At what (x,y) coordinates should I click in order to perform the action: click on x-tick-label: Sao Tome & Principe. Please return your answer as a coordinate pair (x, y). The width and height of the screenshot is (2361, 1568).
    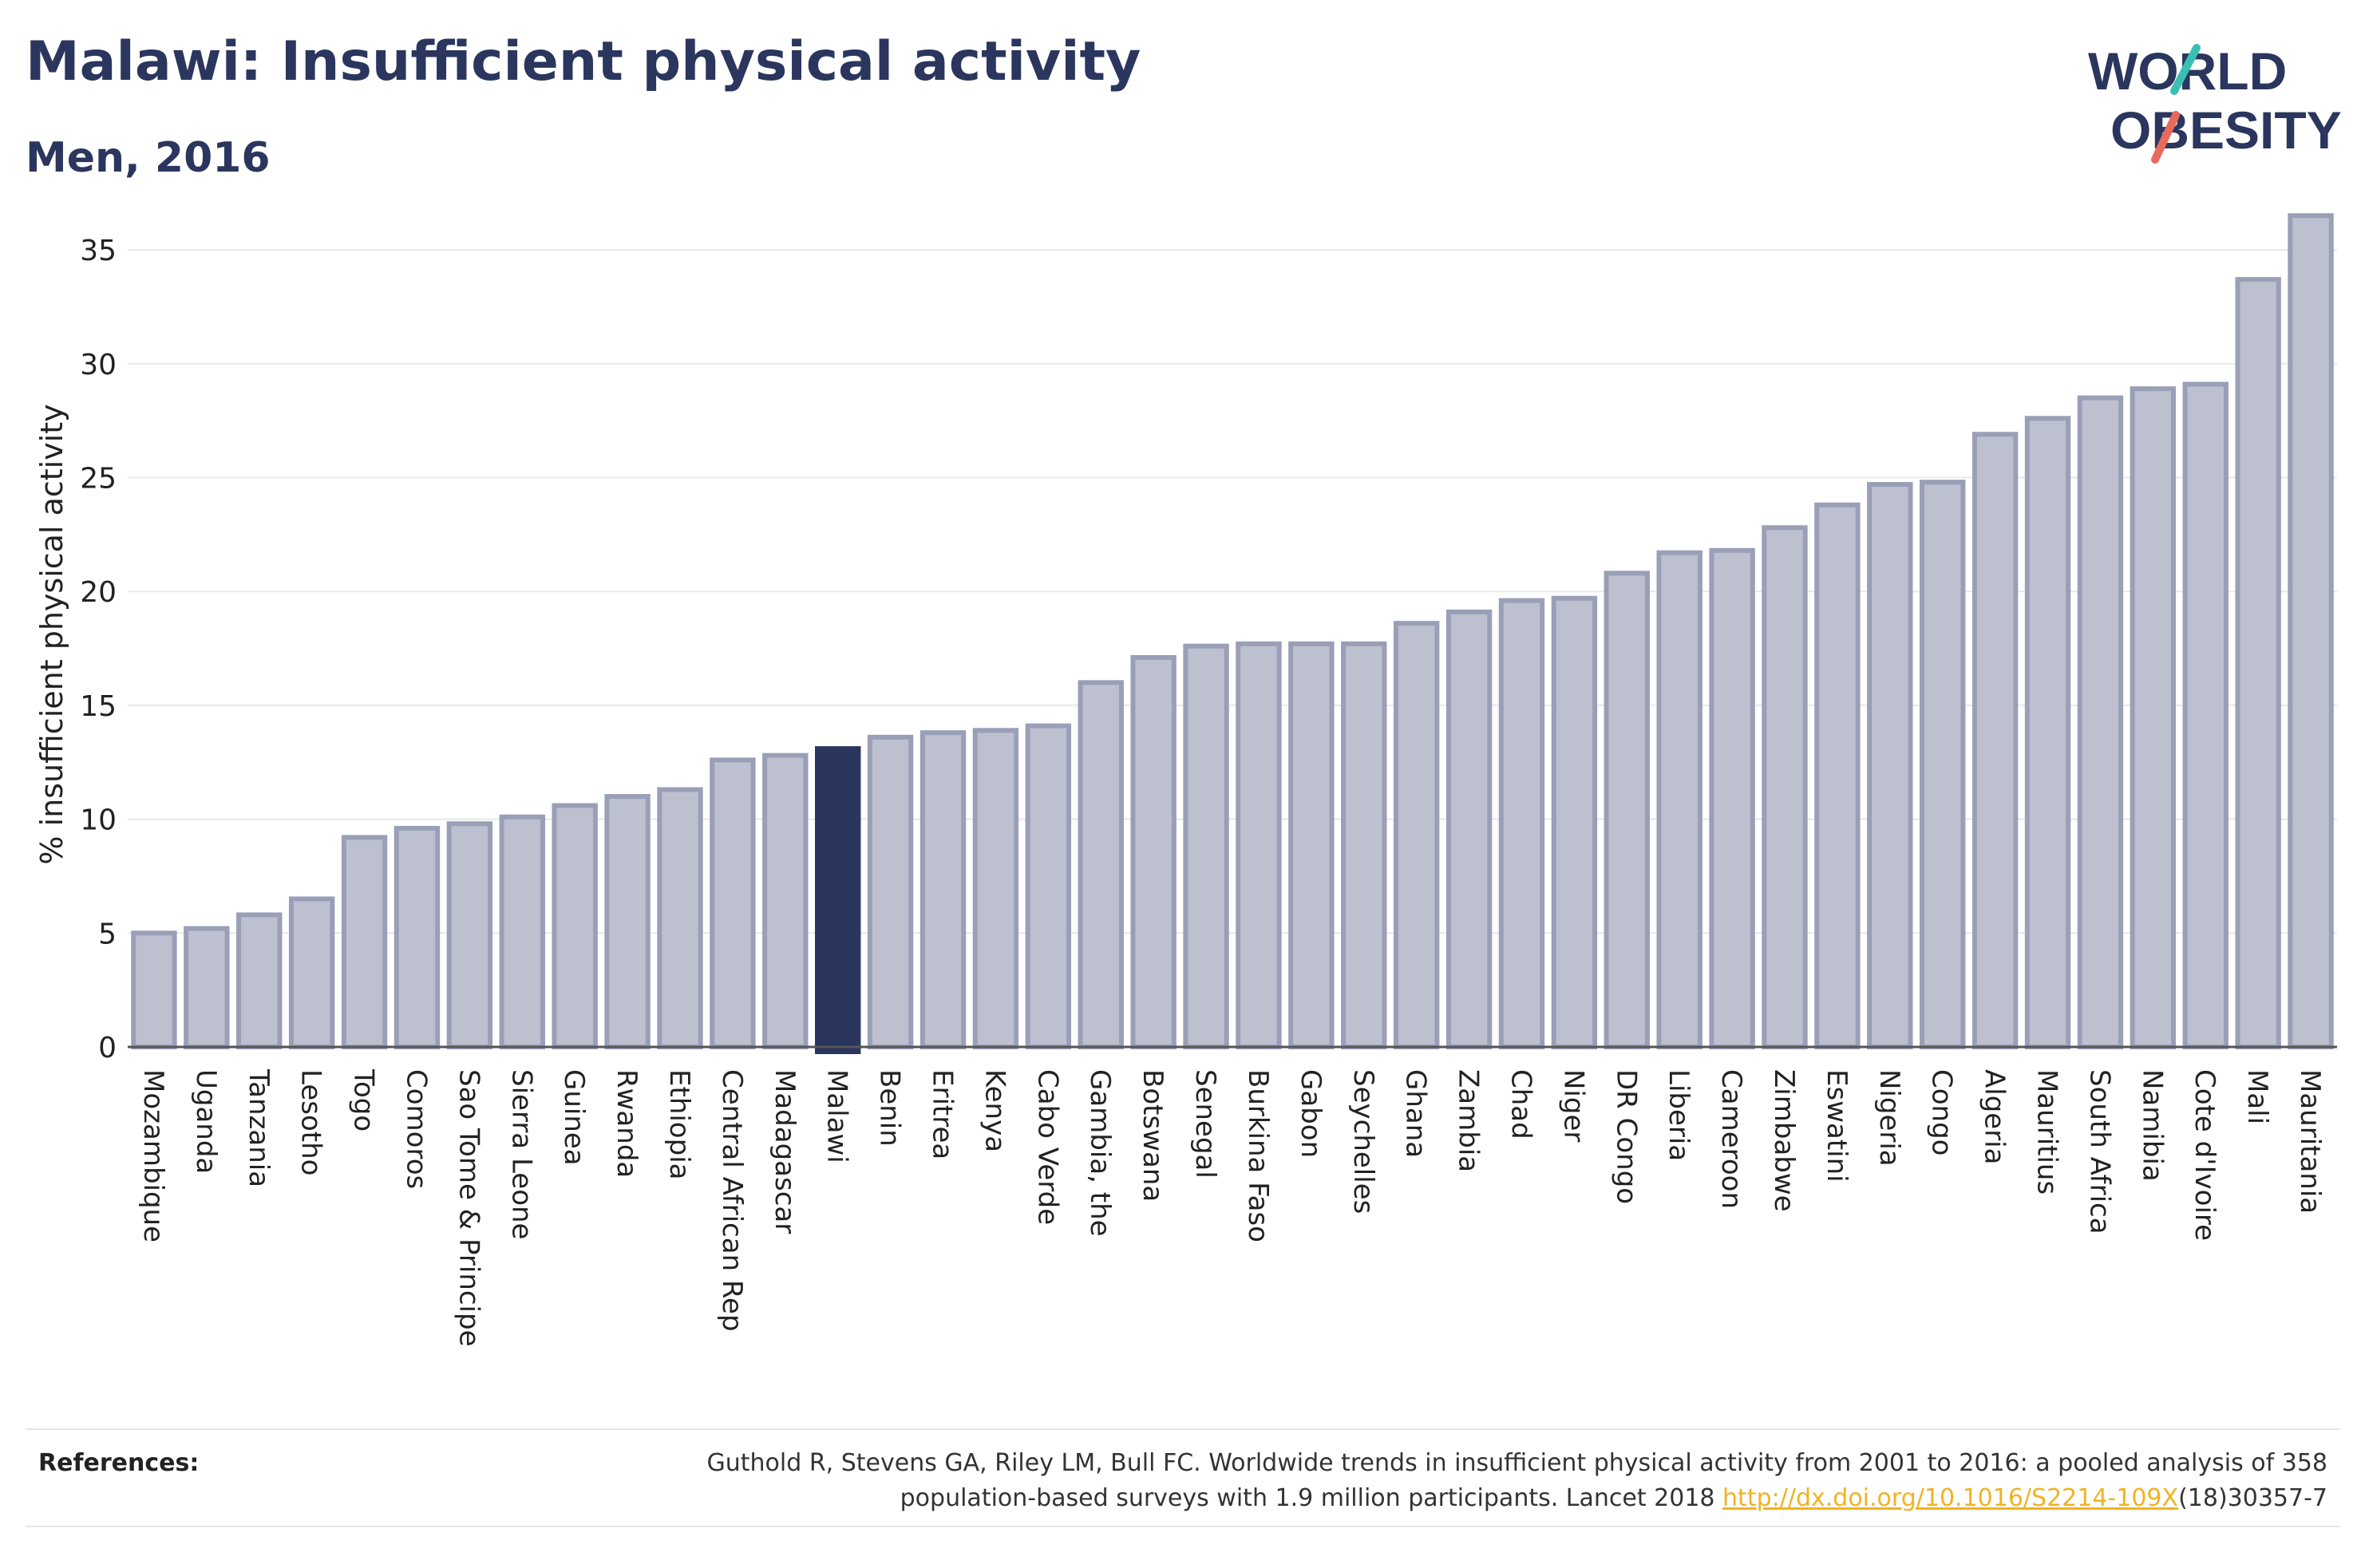
    Looking at the image, I should click on (468, 1208).